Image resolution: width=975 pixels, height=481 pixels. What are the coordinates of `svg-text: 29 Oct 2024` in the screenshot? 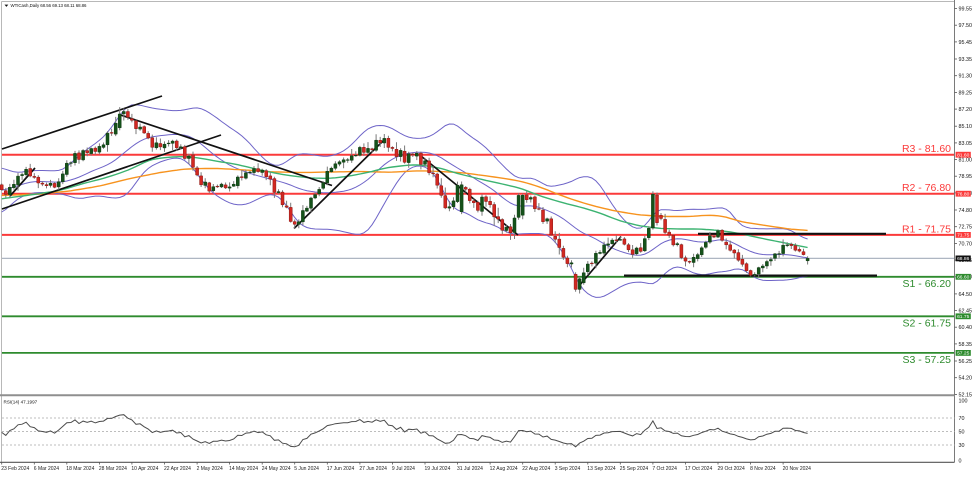 It's located at (731, 469).